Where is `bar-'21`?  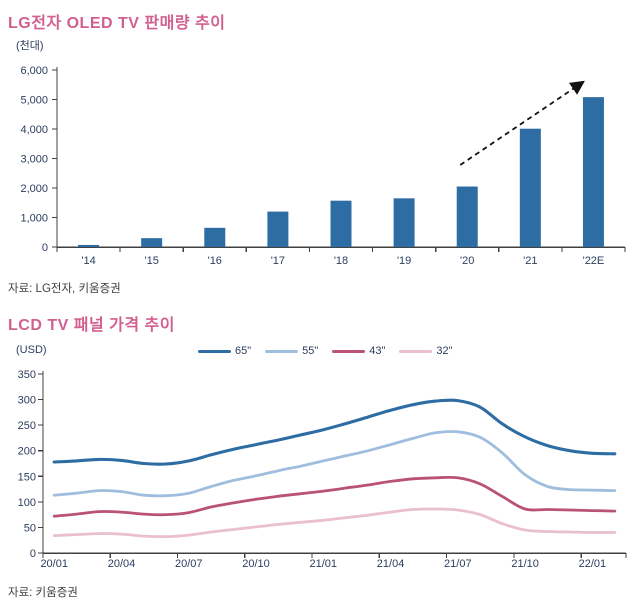 bar-'21 is located at coordinates (530, 187).